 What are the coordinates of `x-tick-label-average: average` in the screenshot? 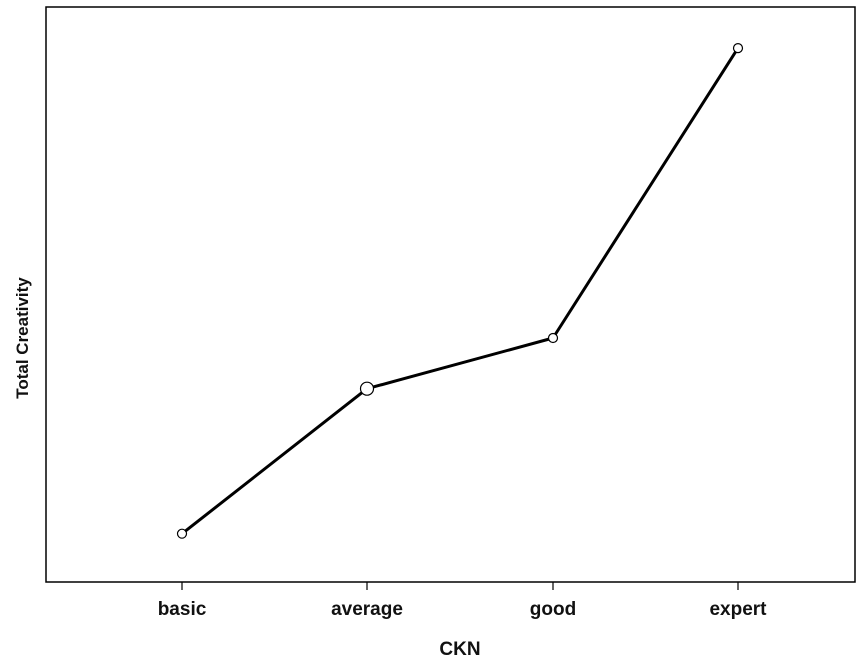 It's located at (367, 609).